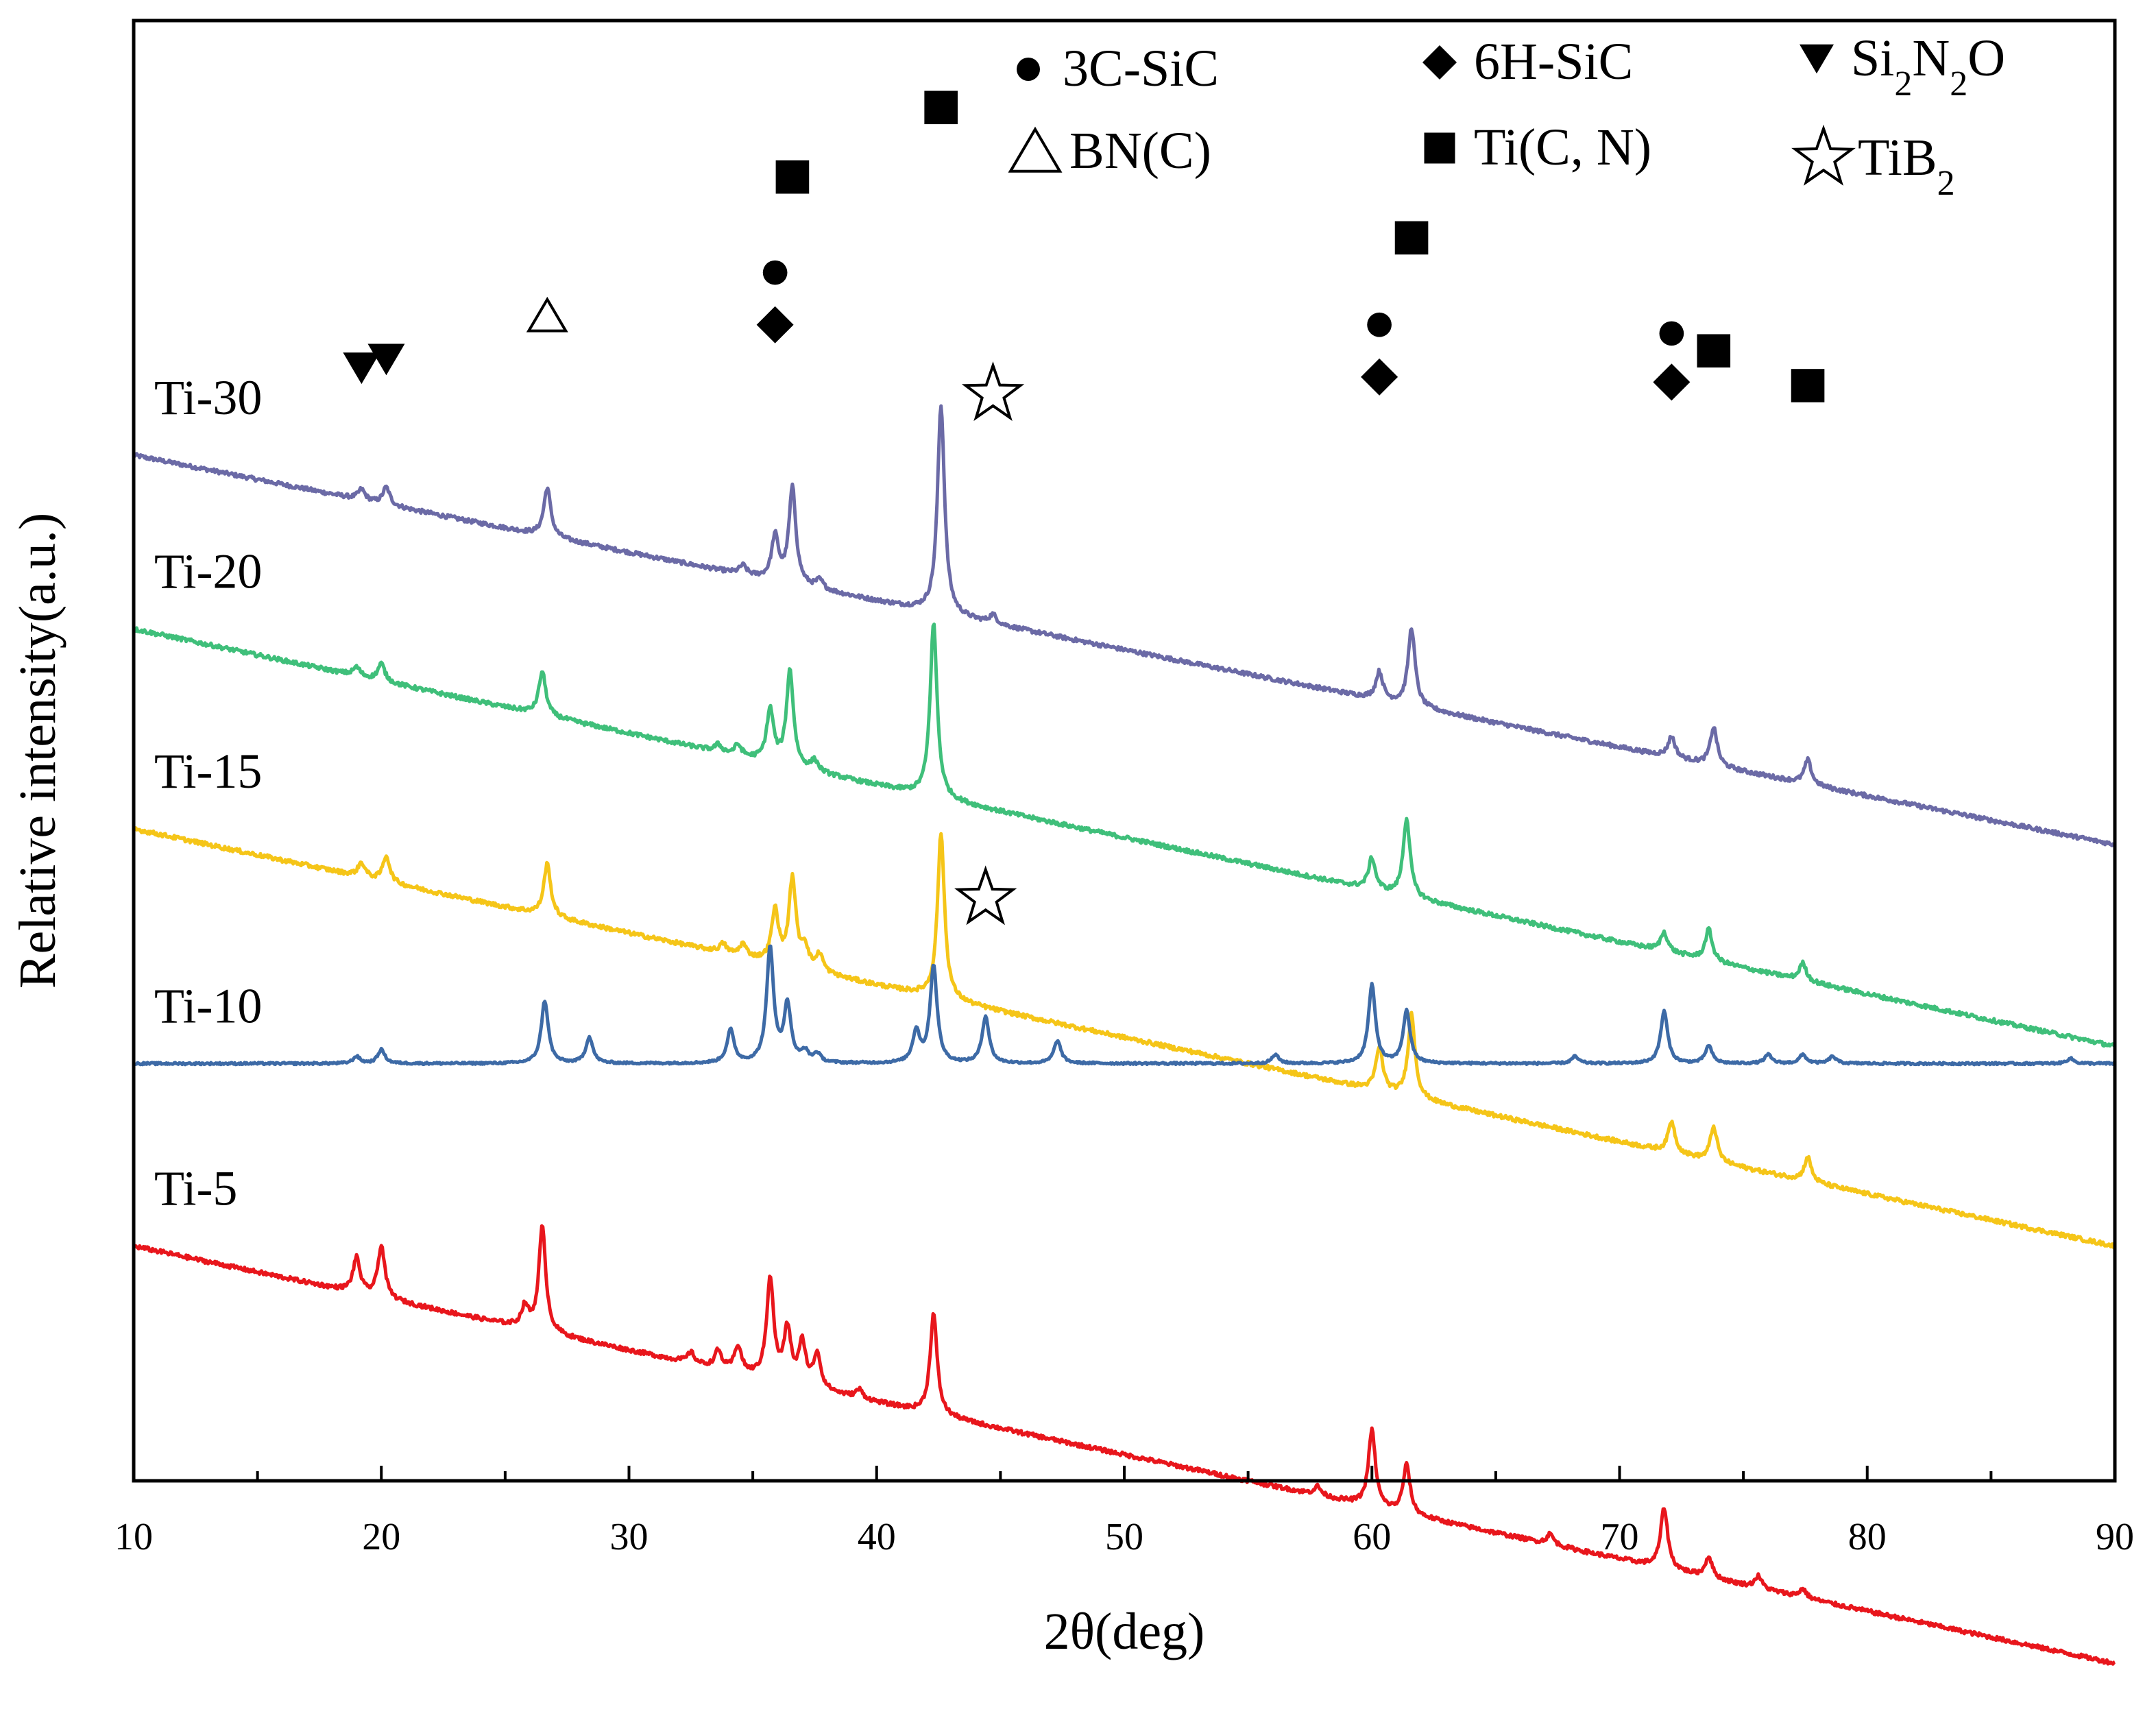 This screenshot has width=2156, height=1718. What do you see at coordinates (37, 751) in the screenshot?
I see `y-axis-title: Relative intensity(a.u.)` at bounding box center [37, 751].